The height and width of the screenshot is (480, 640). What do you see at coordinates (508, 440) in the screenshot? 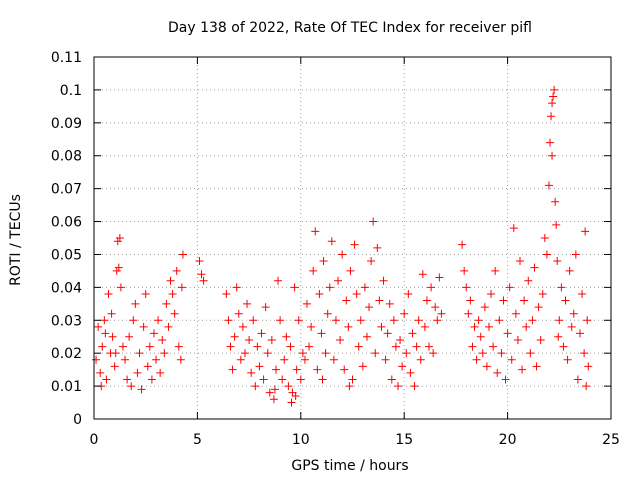
I see `x-tick-label: 20` at bounding box center [508, 440].